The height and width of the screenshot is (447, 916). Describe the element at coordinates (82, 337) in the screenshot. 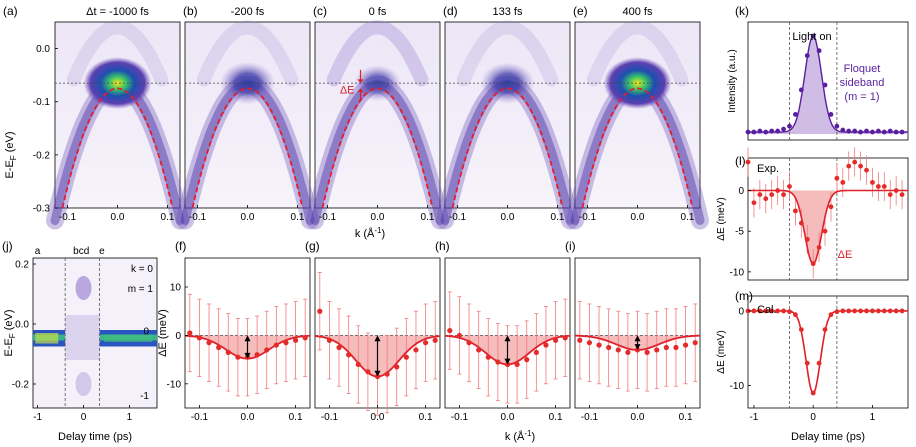

I see `heatmap-gap` at that location.